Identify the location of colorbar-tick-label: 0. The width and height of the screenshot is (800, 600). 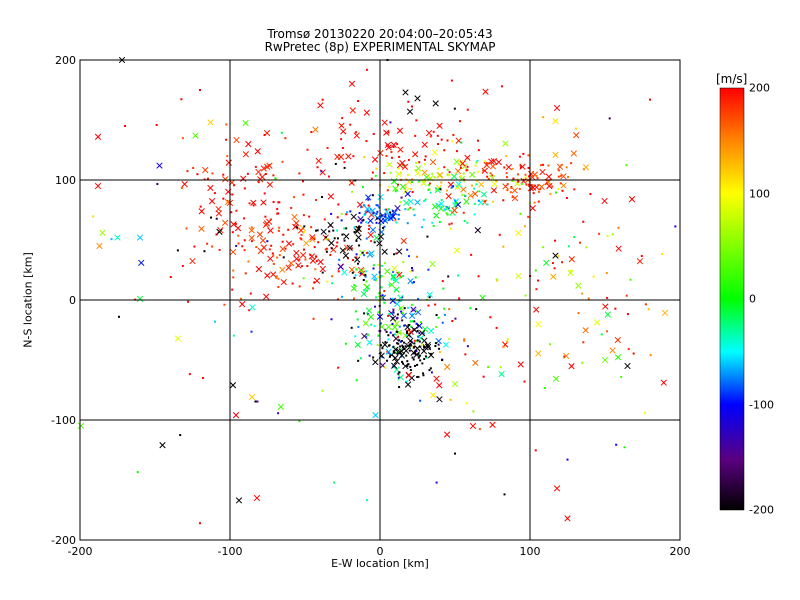
(752, 299).